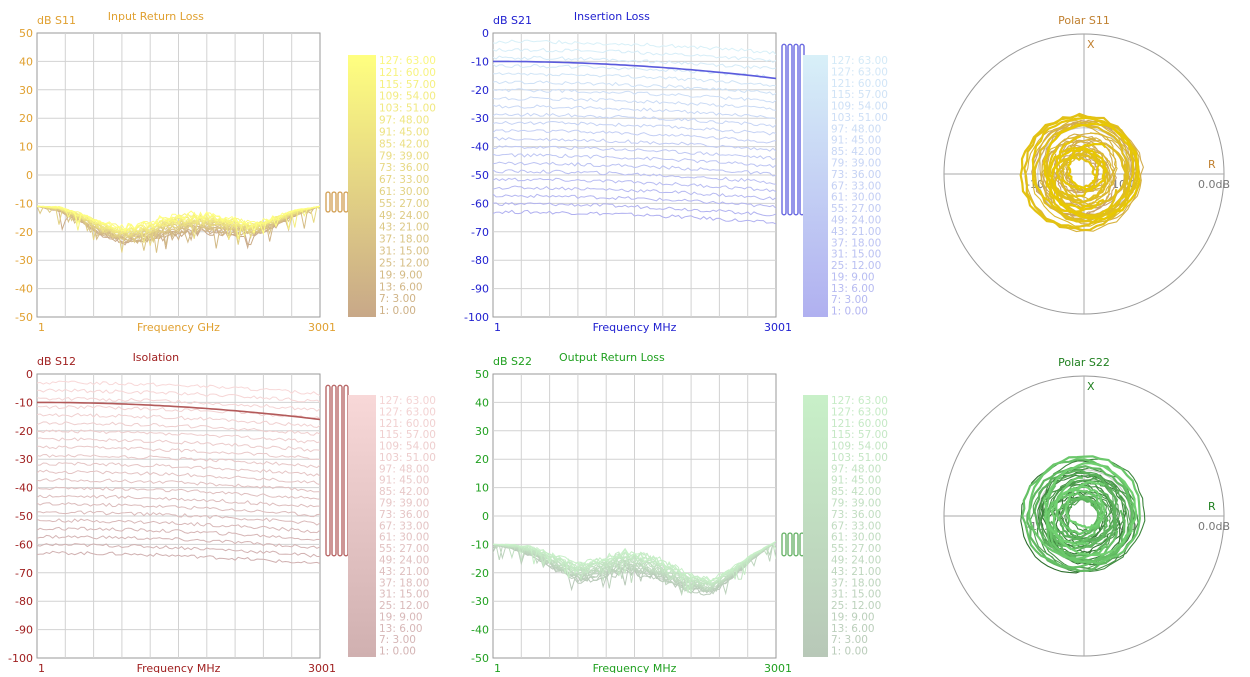 This screenshot has width=1250, height=677. I want to click on legend-label: 91: 45.00, so click(856, 141).